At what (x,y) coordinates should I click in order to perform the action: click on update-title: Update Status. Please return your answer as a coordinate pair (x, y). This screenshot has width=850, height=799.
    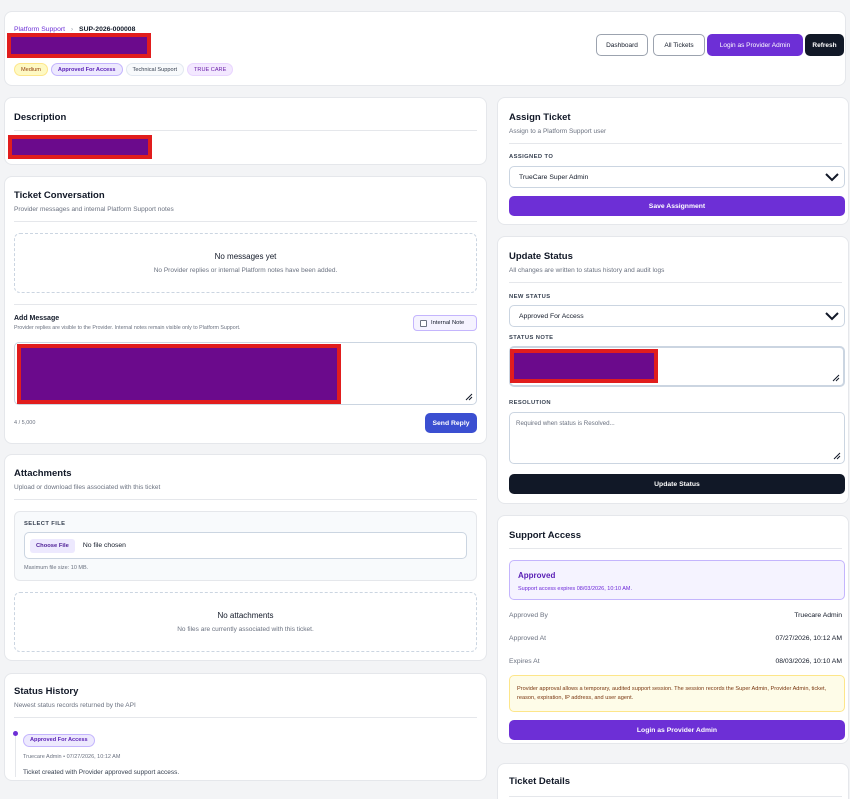
    Looking at the image, I should click on (541, 256).